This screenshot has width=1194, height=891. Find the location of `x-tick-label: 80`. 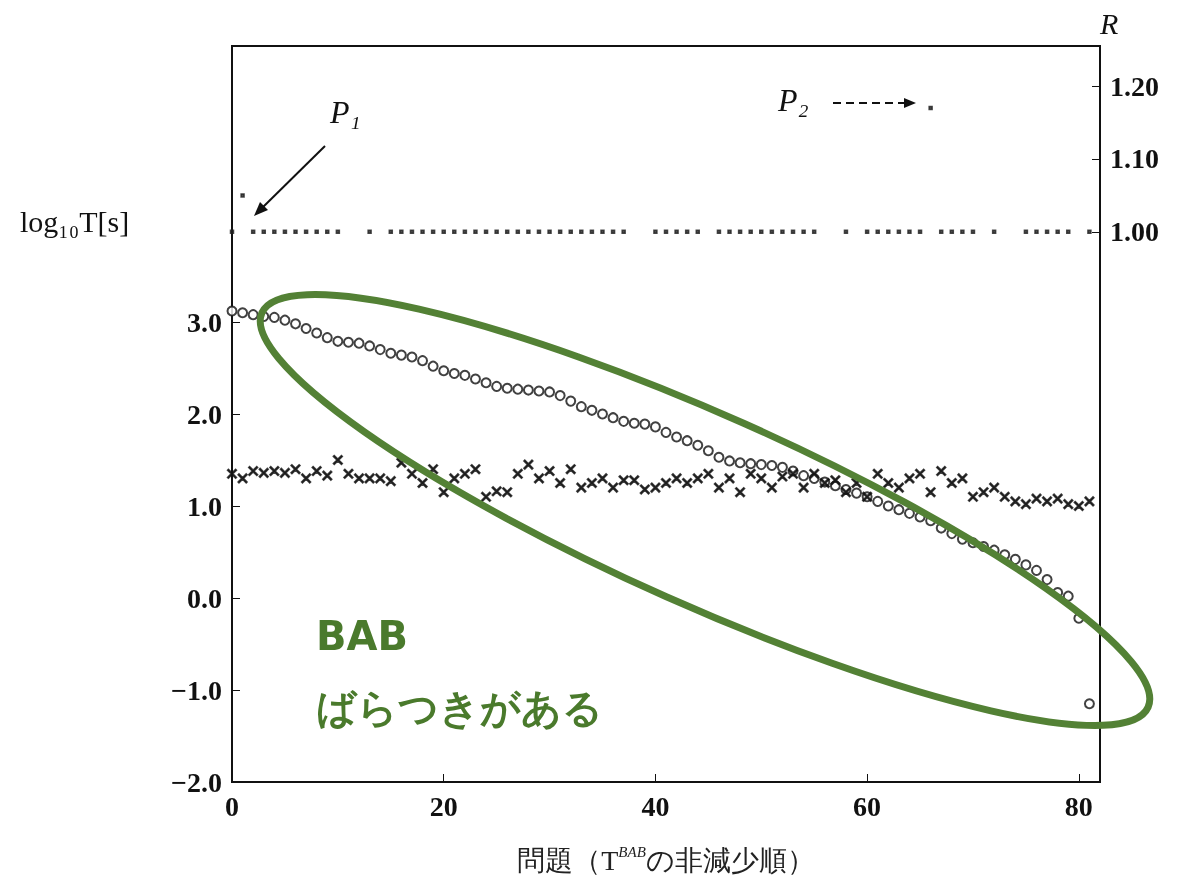

x-tick-label: 80 is located at coordinates (1078, 806).